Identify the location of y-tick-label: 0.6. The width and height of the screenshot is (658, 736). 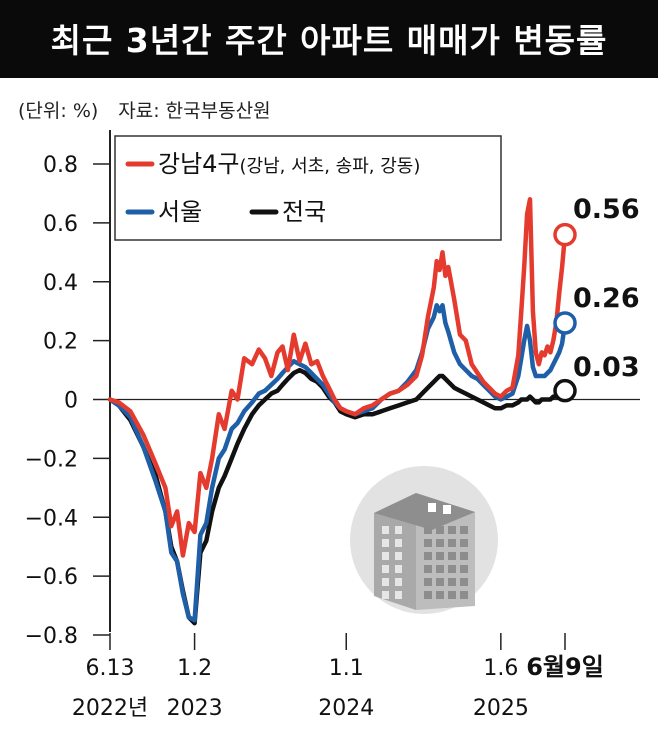
(60, 224).